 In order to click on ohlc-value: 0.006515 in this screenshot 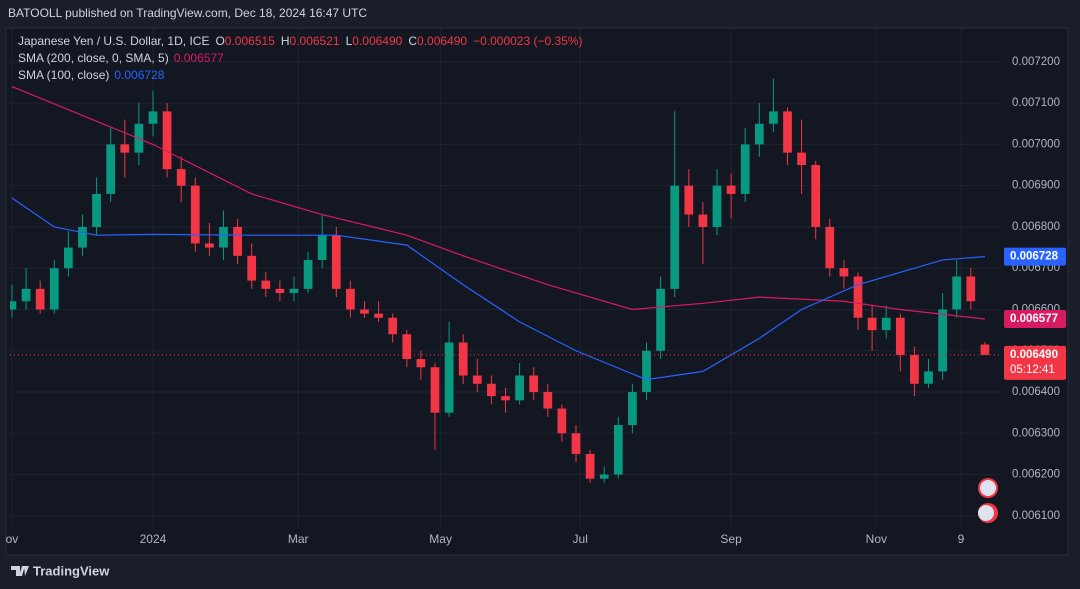, I will do `click(250, 41)`.